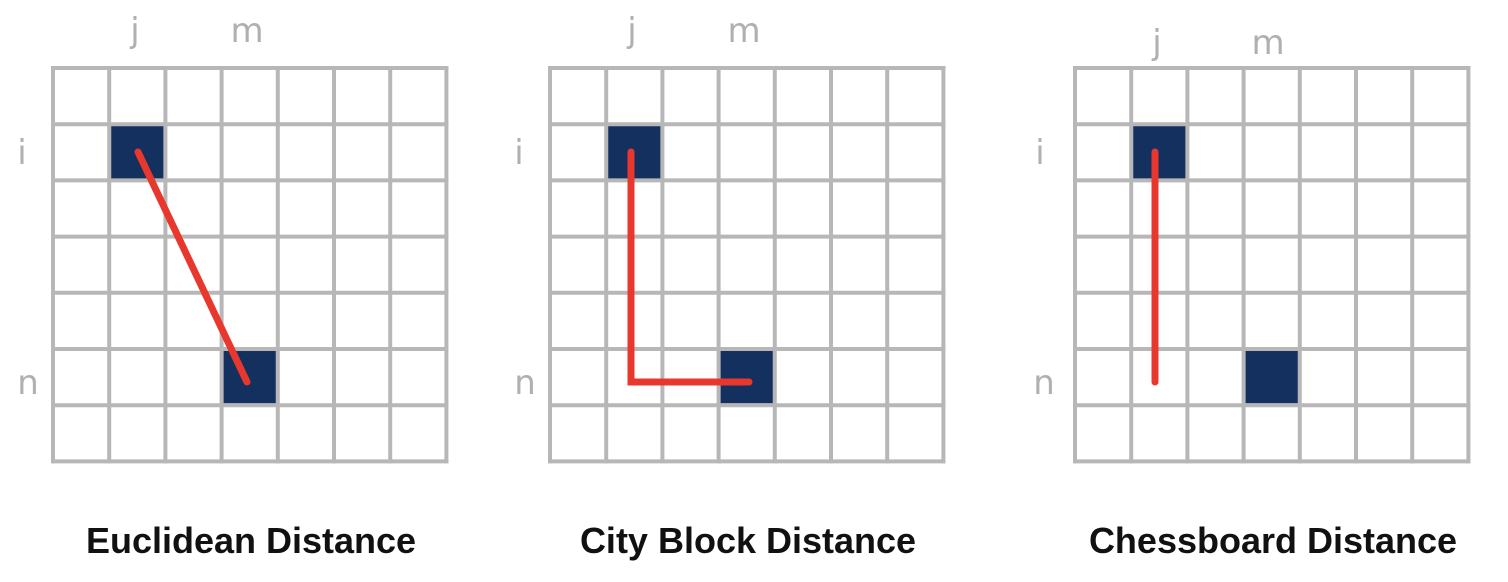  Describe the element at coordinates (690, 267) in the screenshot. I see `cityblock-path-line` at that location.